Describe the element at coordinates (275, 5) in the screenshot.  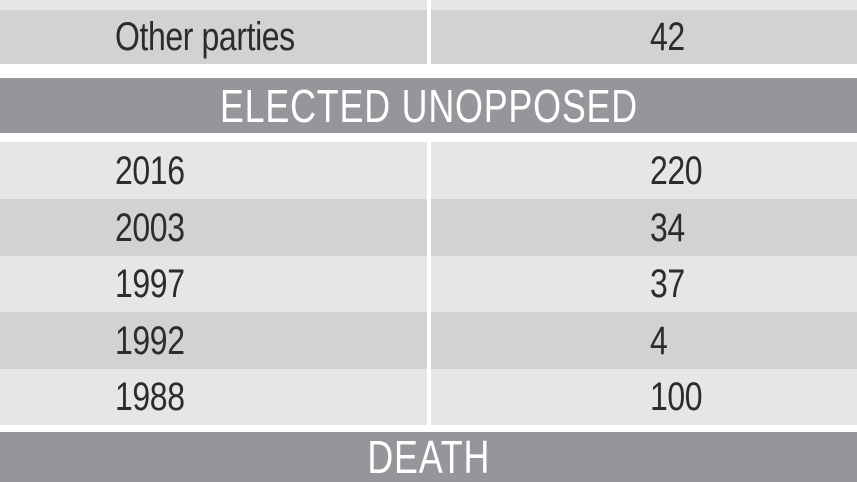
I see `row-label: ind` at that location.